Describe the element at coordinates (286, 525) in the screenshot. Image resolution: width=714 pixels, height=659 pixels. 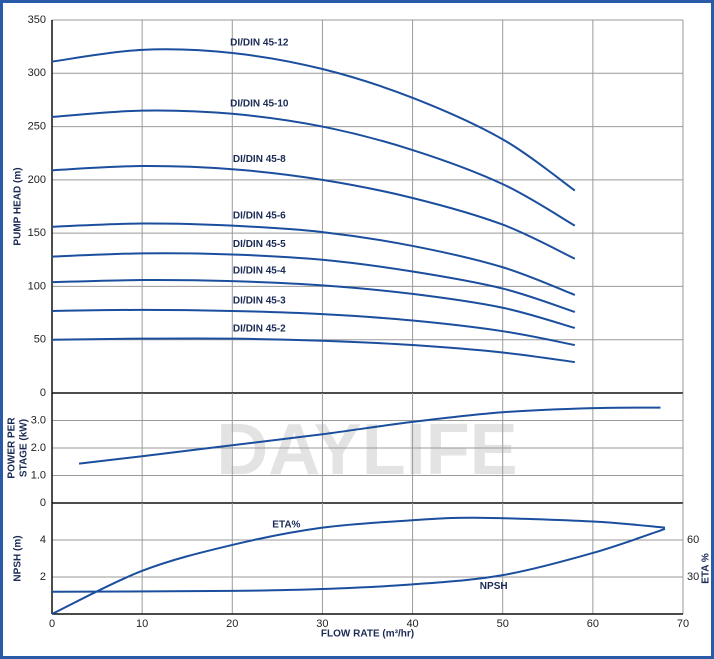
I see `series-label: ETA%` at that location.